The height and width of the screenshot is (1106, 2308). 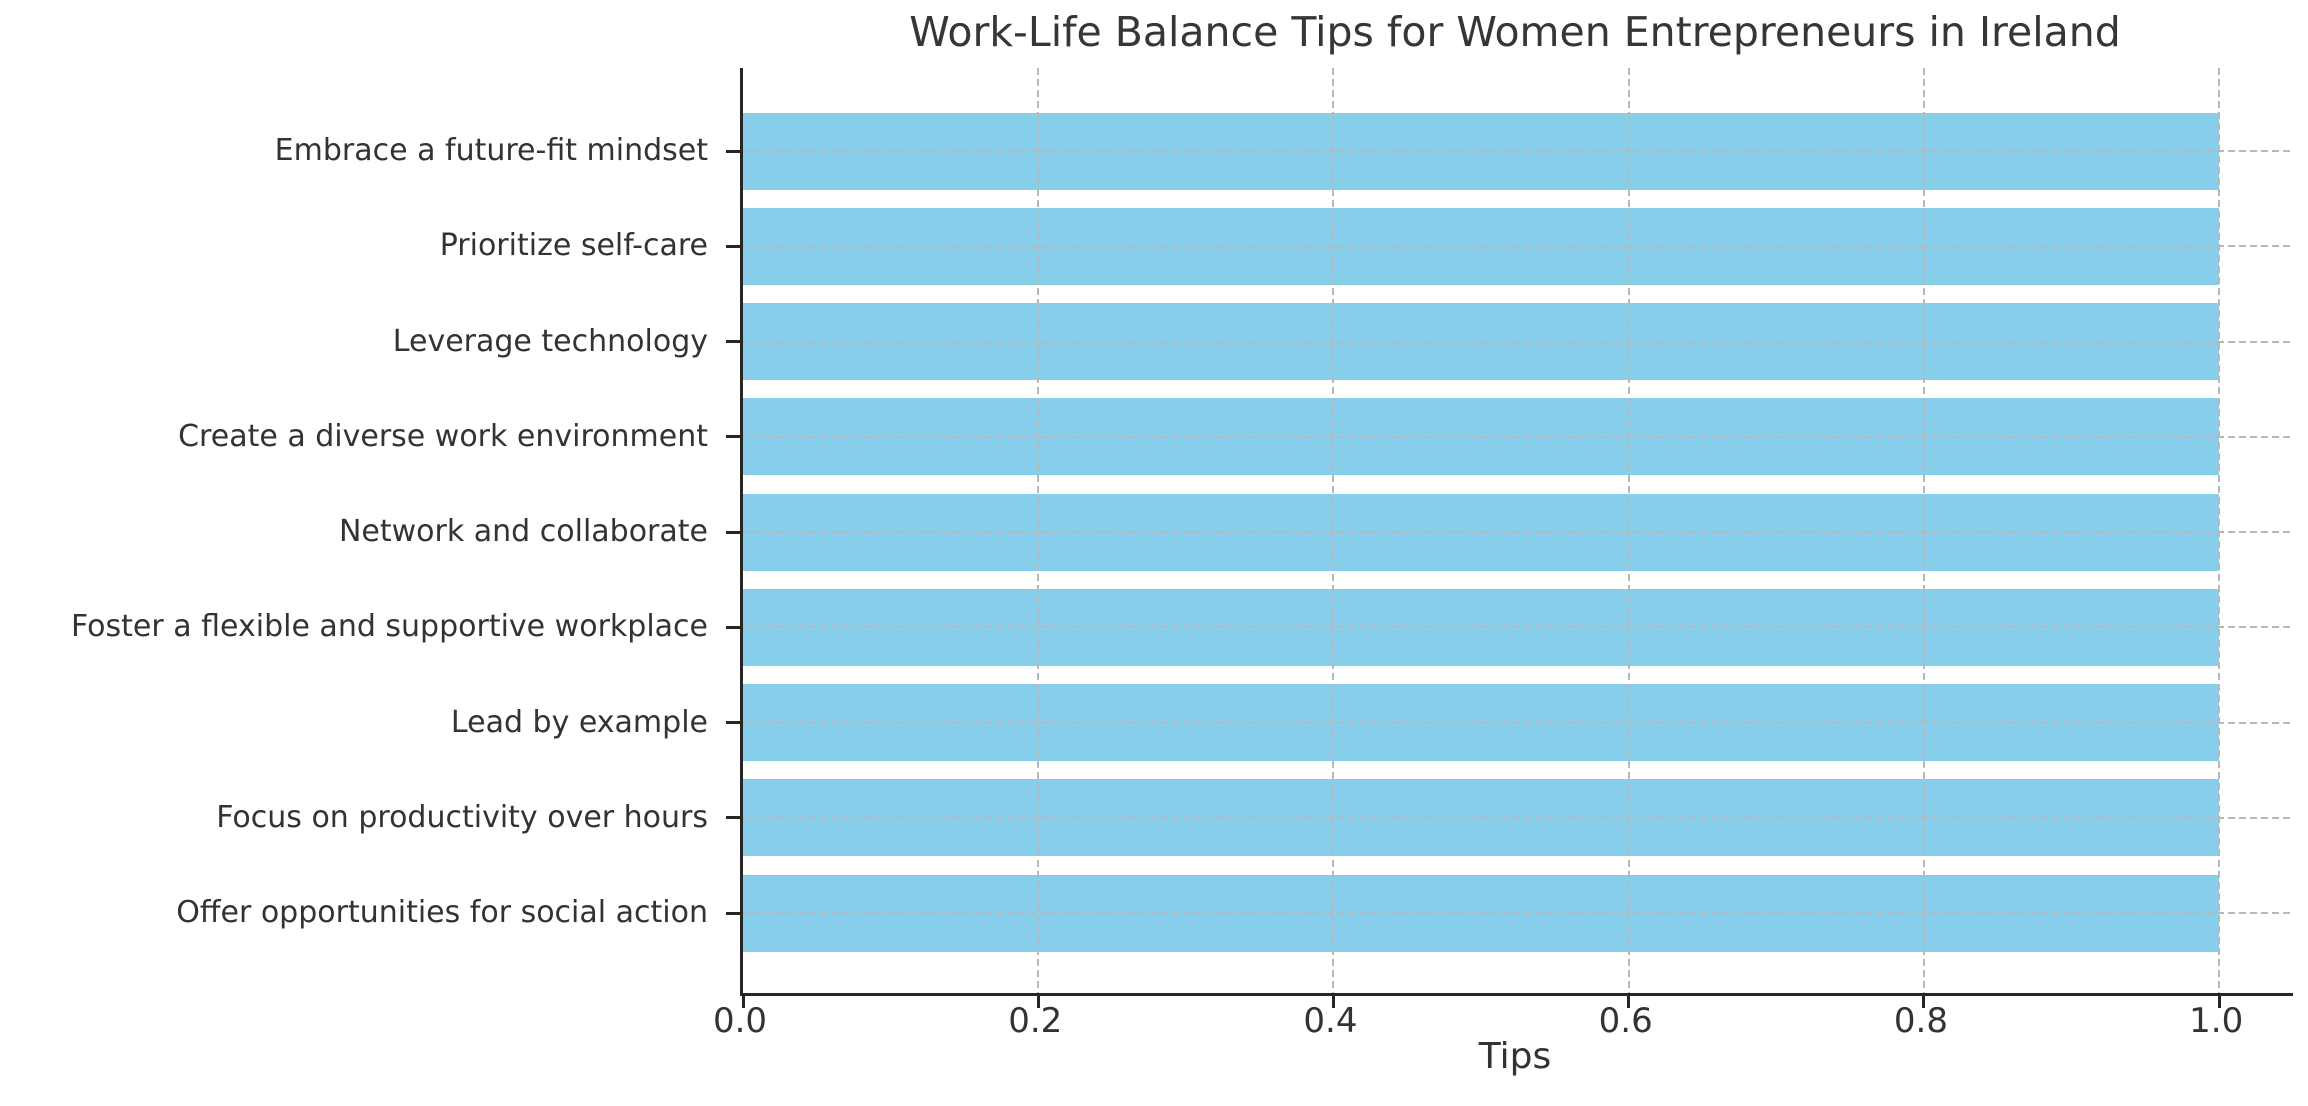 I want to click on x-tick-label: 0.2, so click(x=1035, y=1021).